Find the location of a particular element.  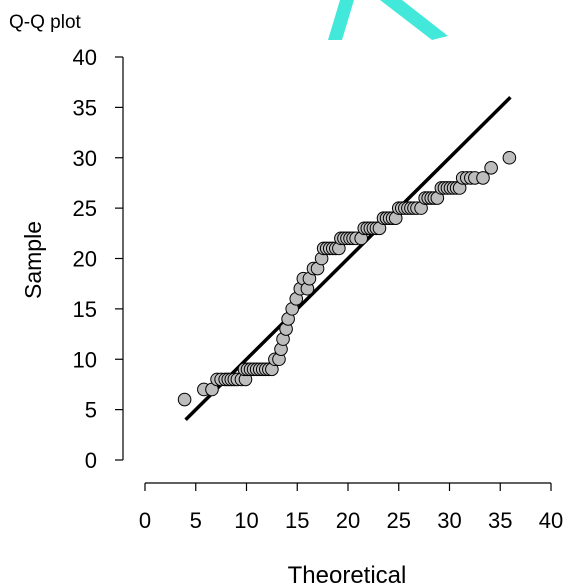

x-tick-label: 25 is located at coordinates (399, 520).